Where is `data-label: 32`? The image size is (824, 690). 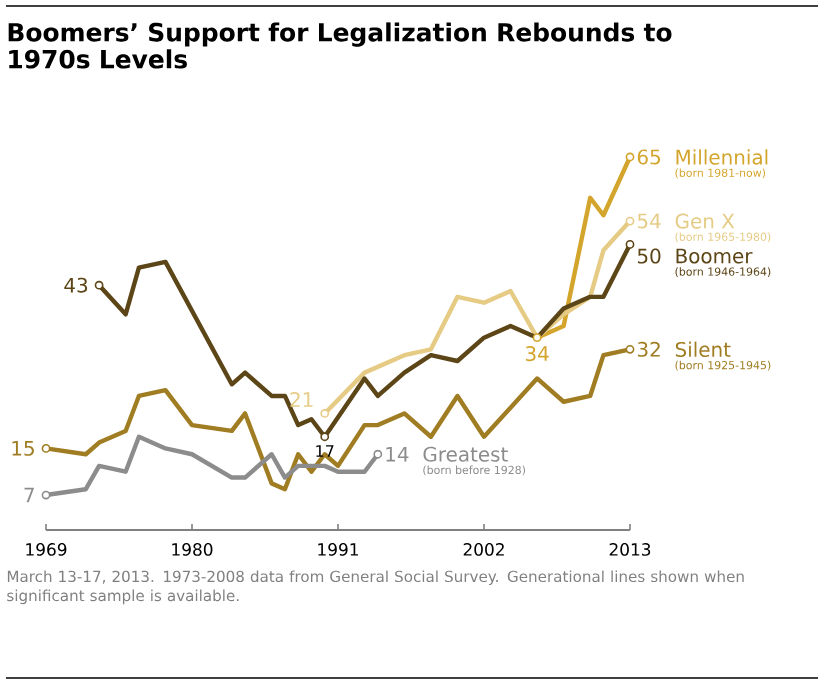
data-label: 32 is located at coordinates (648, 349).